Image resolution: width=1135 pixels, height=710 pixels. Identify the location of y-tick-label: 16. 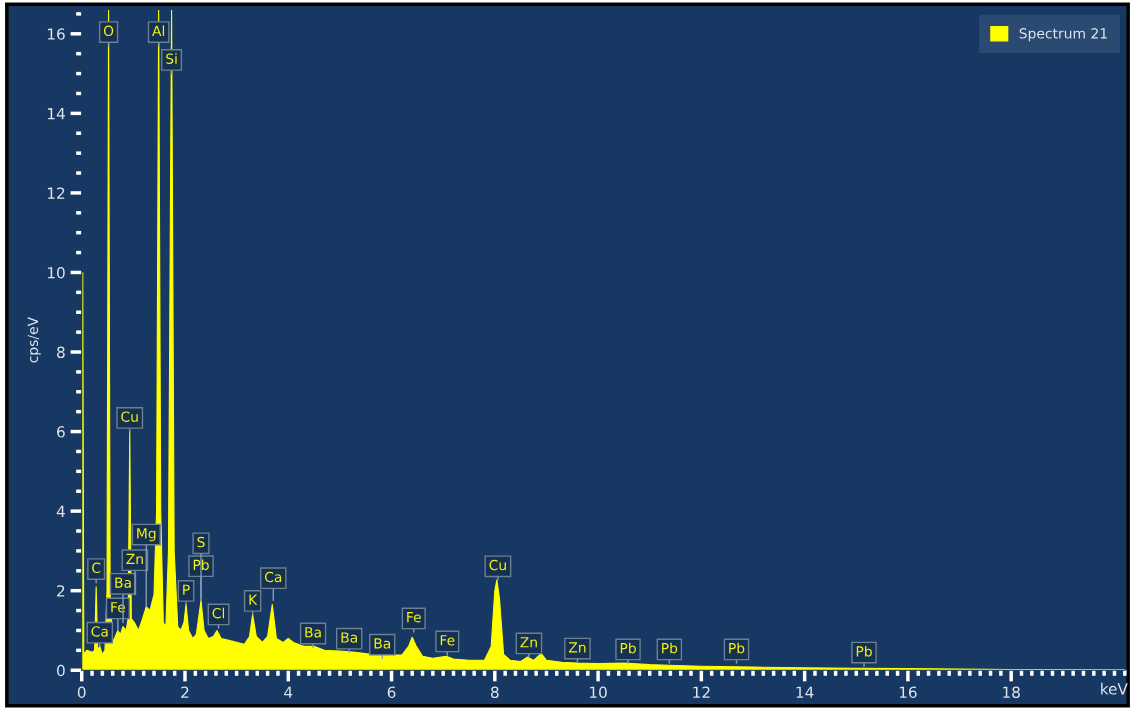
(56, 34).